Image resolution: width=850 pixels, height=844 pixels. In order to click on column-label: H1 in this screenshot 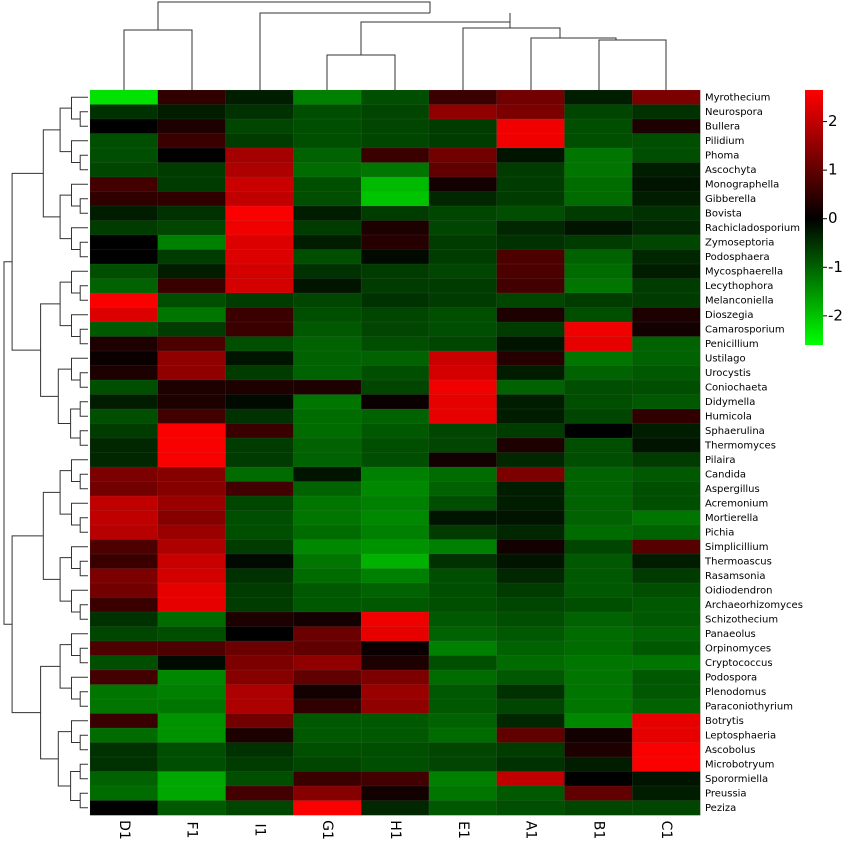, I will do `click(395, 829)`.